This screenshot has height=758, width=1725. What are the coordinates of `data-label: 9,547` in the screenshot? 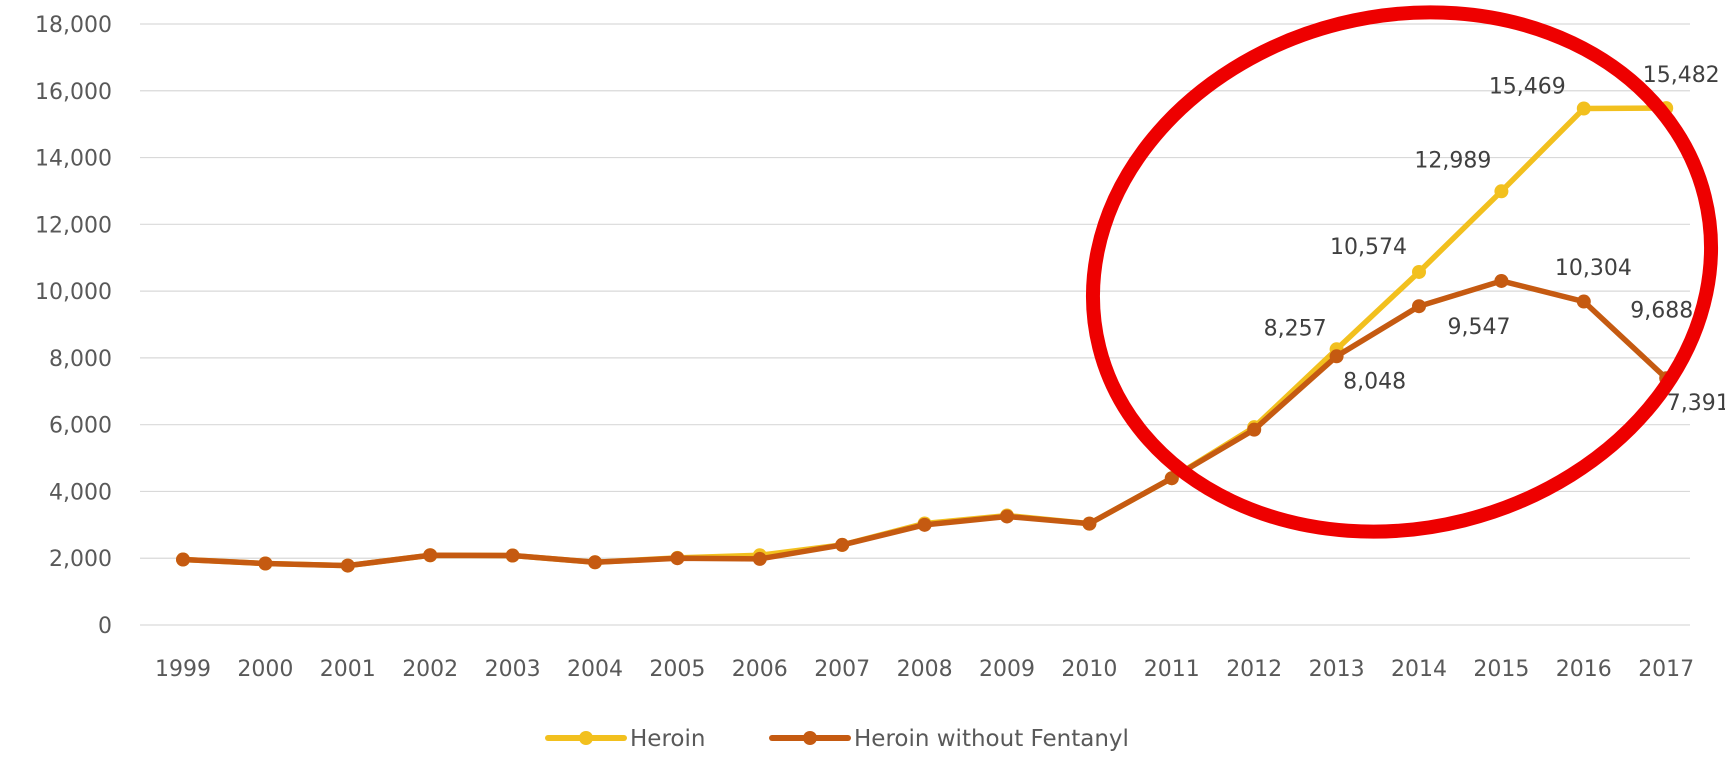 It's located at (1479, 327).